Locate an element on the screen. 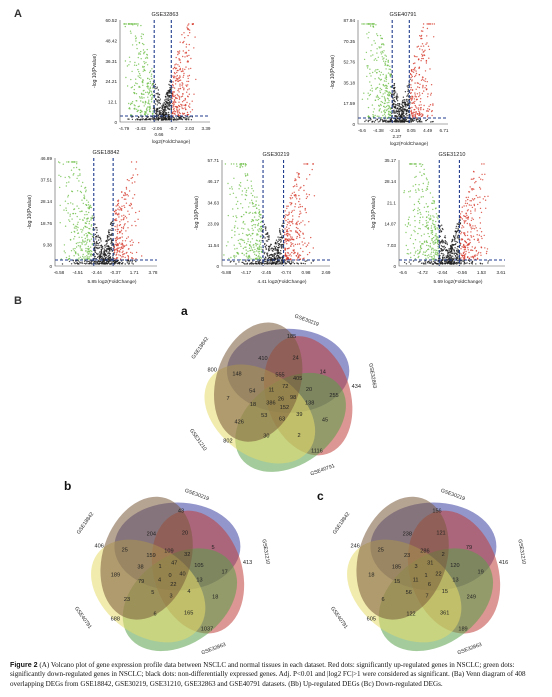 This screenshot has height=697, width=552. venn-region-count: 25 is located at coordinates (125, 550).